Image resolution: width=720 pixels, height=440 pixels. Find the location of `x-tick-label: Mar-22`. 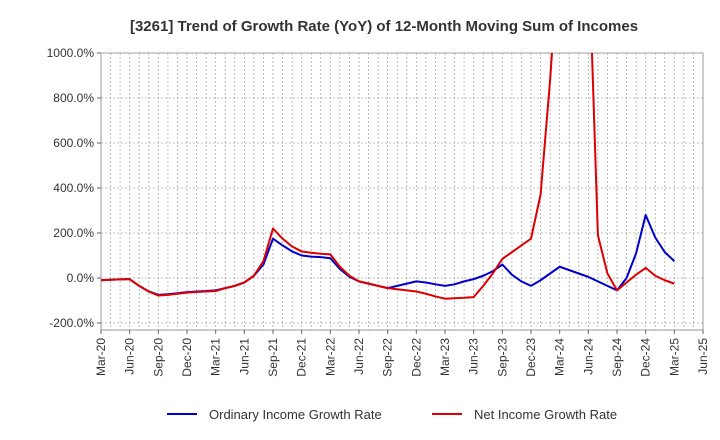

x-tick-label: Mar-22 is located at coordinates (330, 357).